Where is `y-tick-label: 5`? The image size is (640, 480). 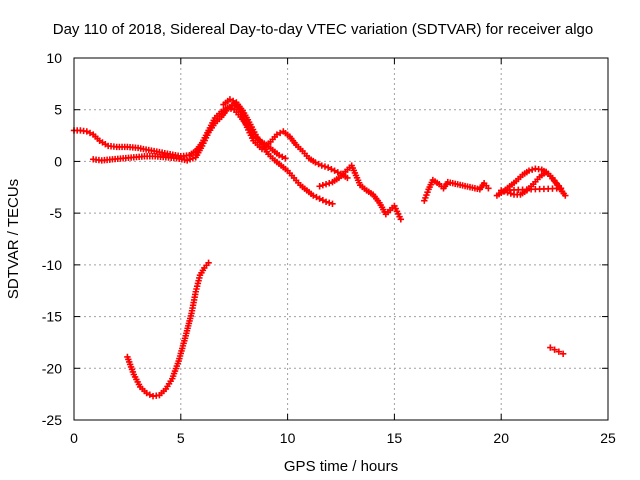
y-tick-label: 5 is located at coordinates (58, 110).